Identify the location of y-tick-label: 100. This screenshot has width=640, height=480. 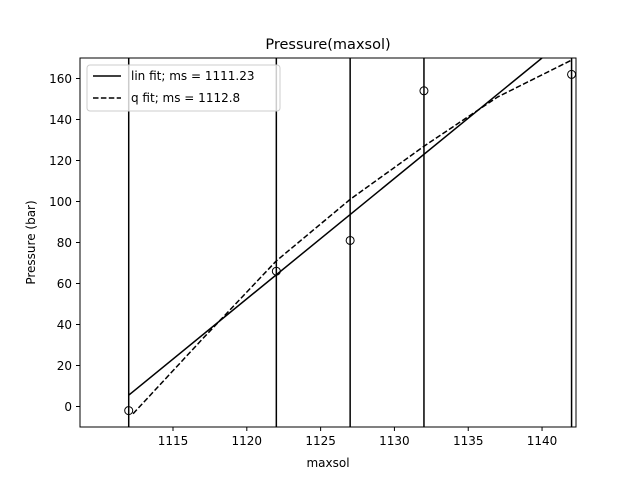
(60, 202).